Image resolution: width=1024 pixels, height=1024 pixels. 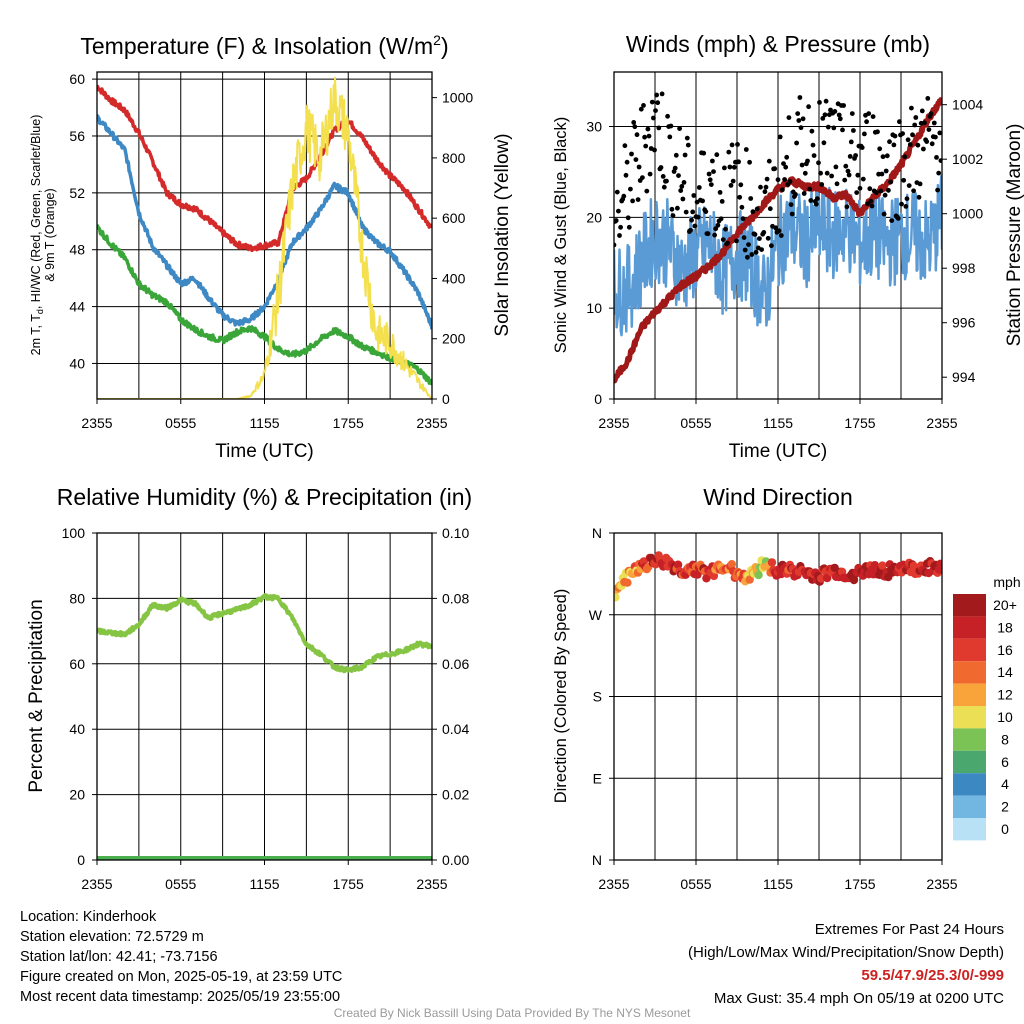 I want to click on y-tick-label: 30, so click(x=594, y=127).